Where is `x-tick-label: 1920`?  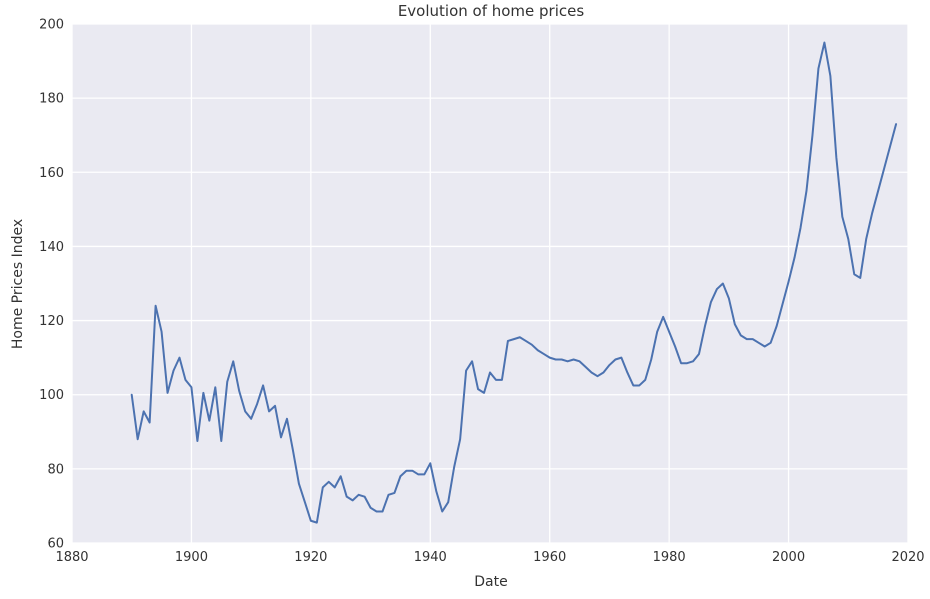
x-tick-label: 1920 is located at coordinates (310, 557).